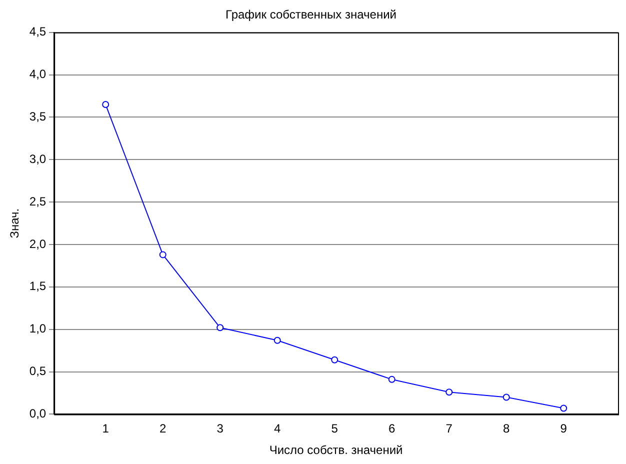 The image size is (626, 464). What do you see at coordinates (564, 429) in the screenshot?
I see `x-tick-label: 9` at bounding box center [564, 429].